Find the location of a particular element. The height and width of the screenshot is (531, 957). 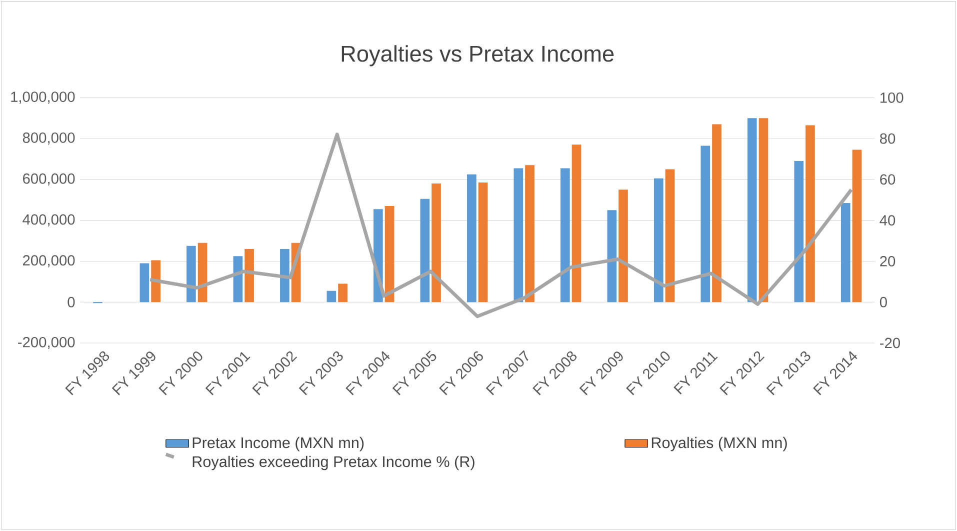

y2-tick-label: 20 is located at coordinates (888, 261).